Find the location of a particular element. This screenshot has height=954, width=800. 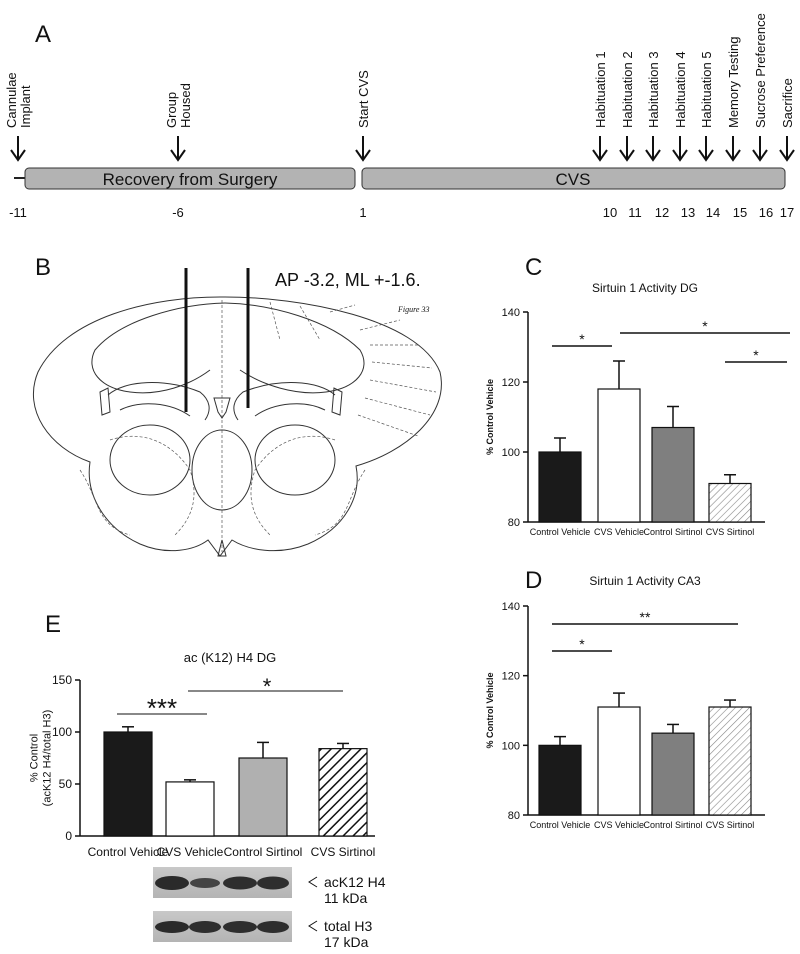

event-label: Start CVS is located at coordinates (363, 99).